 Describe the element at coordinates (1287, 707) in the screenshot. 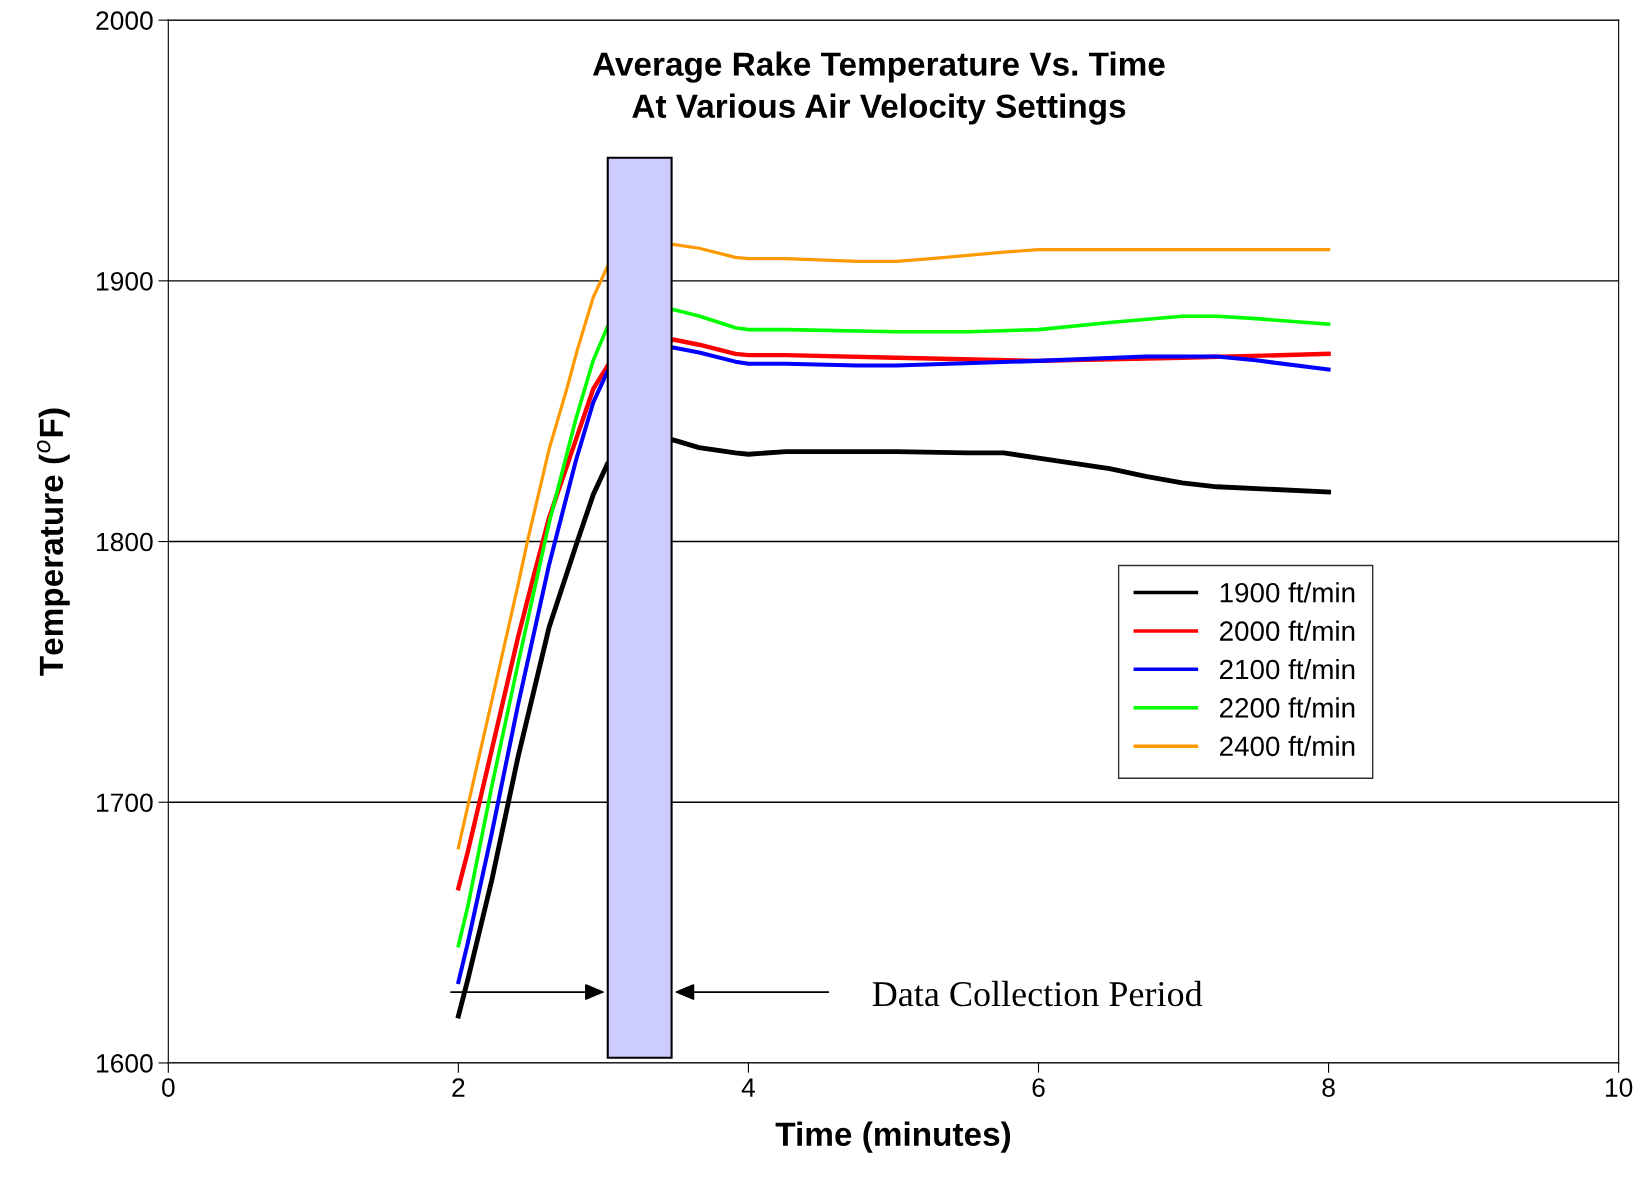

I see `legend-label: 2200 ft/min` at that location.